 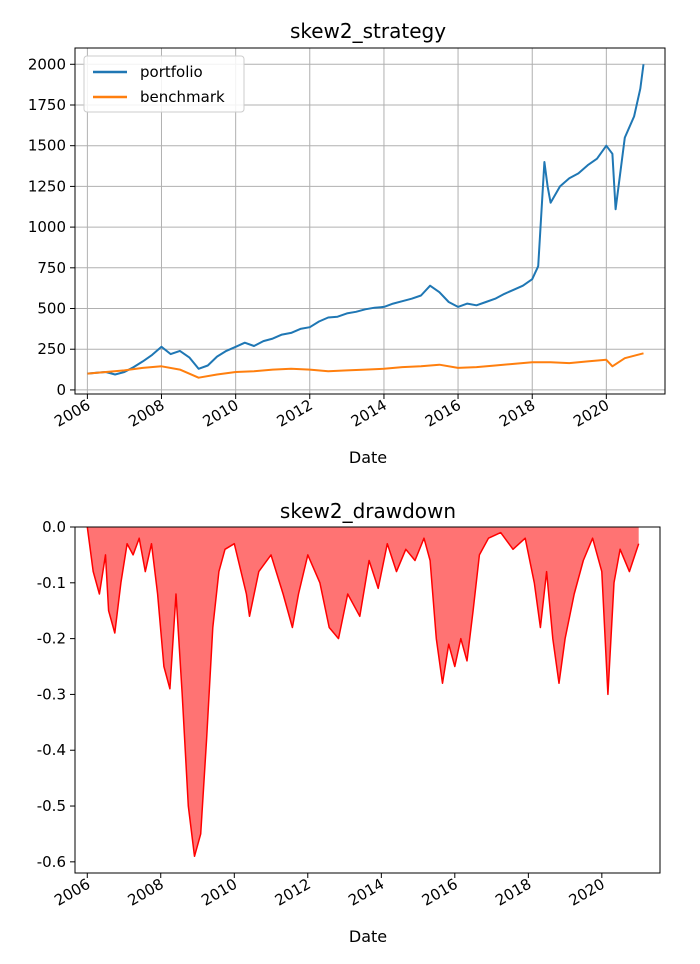 I want to click on chart1-xtick-label: 2020, so click(x=591, y=413).